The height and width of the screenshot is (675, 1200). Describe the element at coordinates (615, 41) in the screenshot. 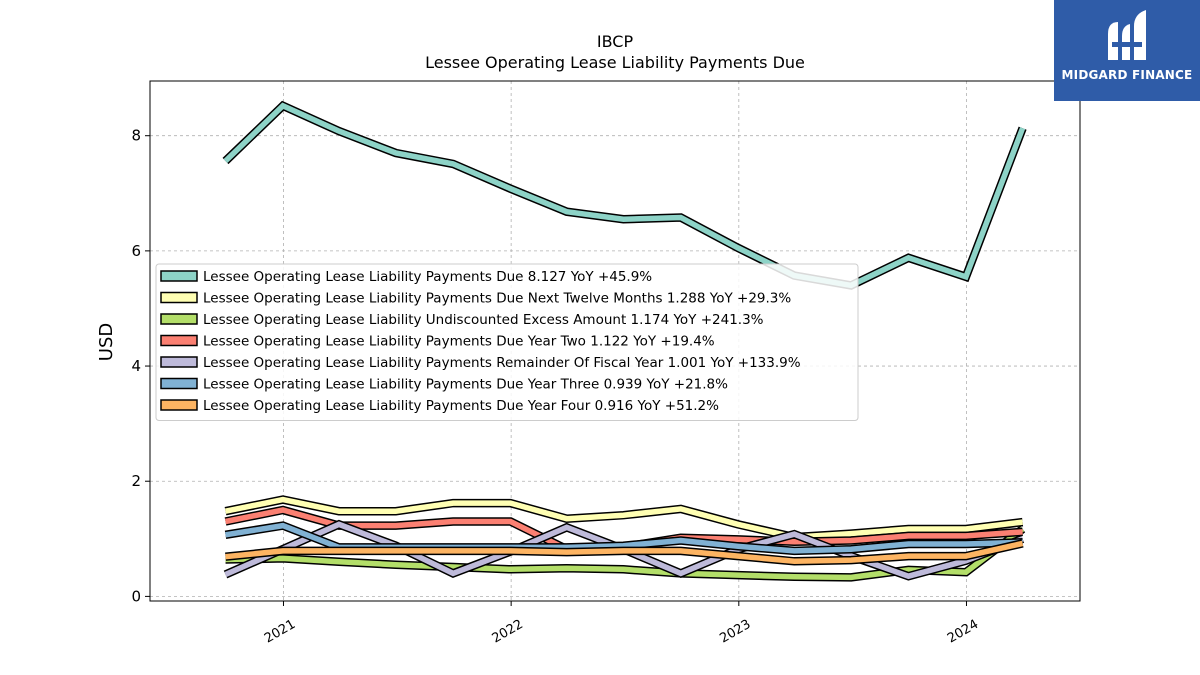

I see `chart-title: IBCP` at that location.